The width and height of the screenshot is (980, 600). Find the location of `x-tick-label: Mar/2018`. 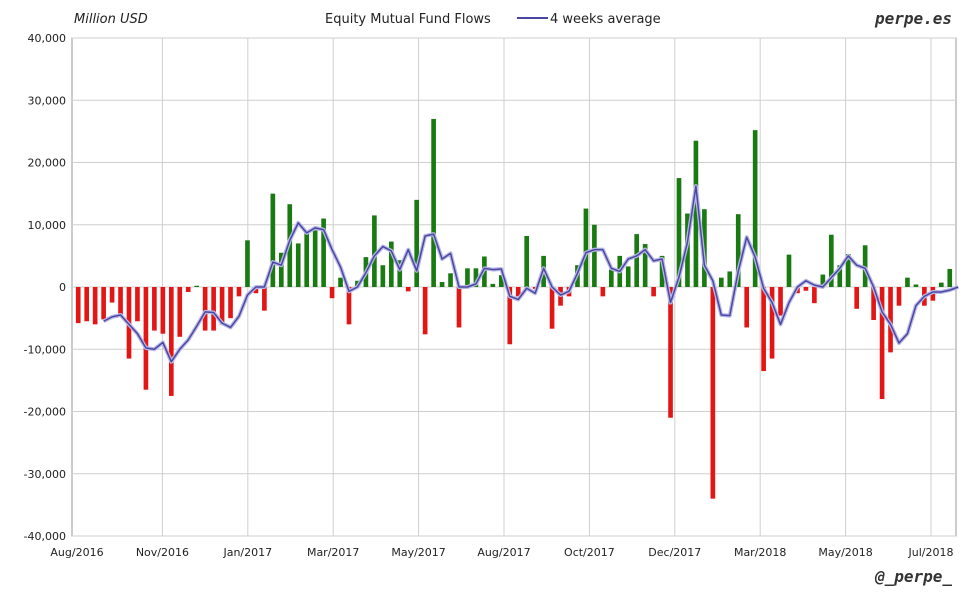

x-tick-label: Mar/2018 is located at coordinates (760, 552).